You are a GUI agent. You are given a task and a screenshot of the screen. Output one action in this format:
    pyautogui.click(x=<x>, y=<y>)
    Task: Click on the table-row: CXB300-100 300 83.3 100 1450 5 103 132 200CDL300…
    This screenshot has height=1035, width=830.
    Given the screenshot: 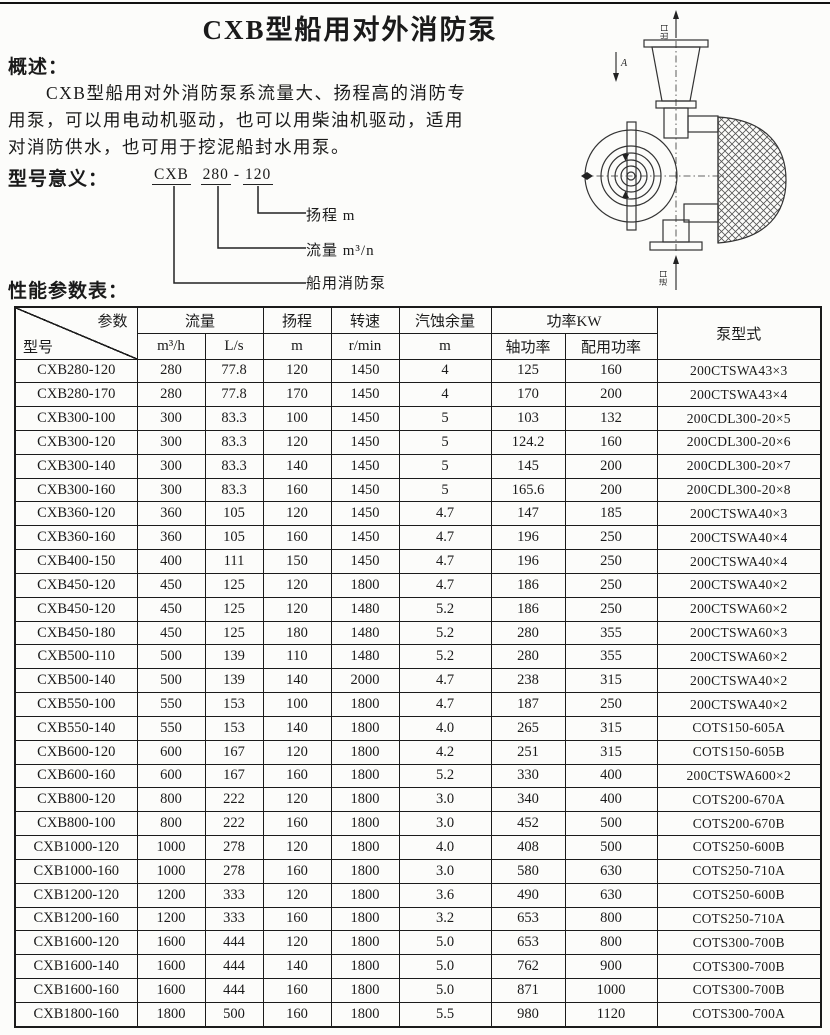 What is the action you would take?
    pyautogui.click(x=418, y=418)
    